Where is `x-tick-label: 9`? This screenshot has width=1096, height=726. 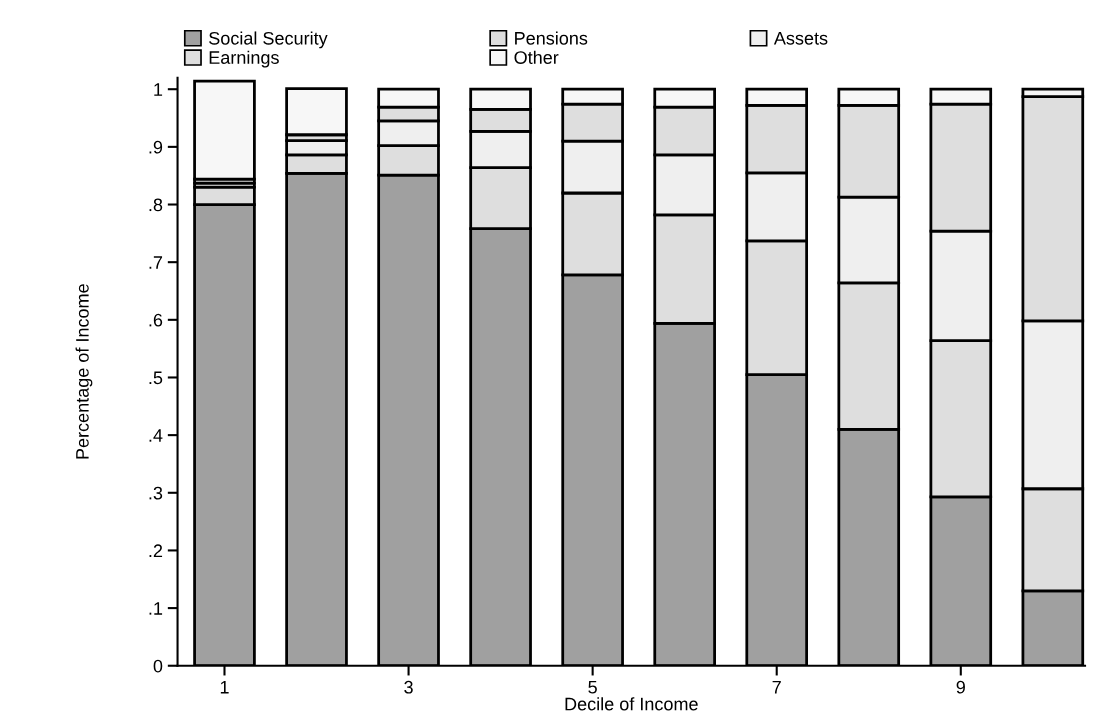 x-tick-label: 9 is located at coordinates (960, 687).